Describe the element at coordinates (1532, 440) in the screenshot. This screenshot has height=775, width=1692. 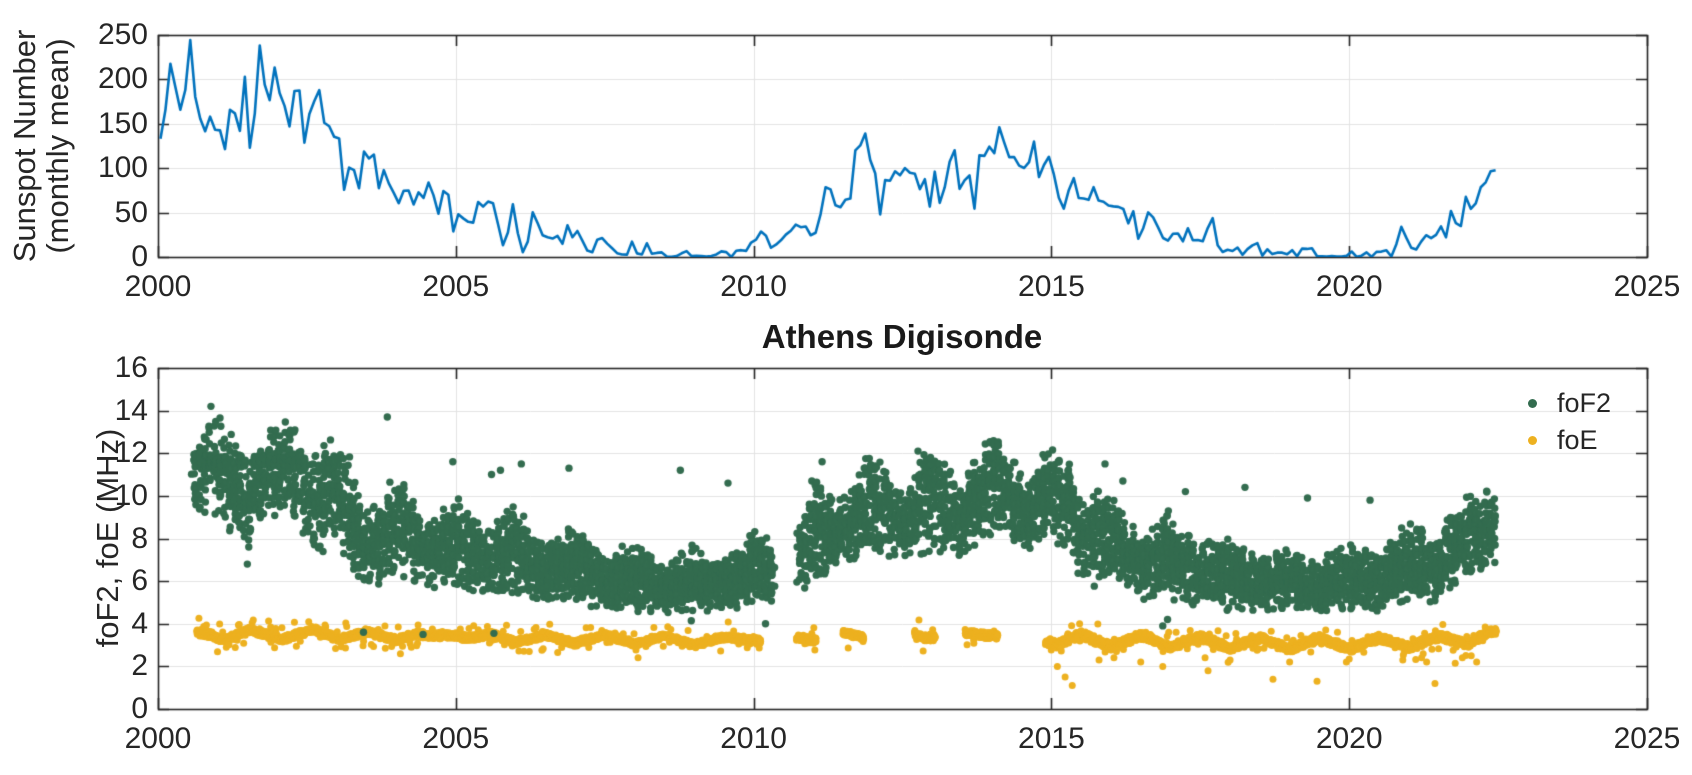
I see `foE-legend-dot-icon` at that location.